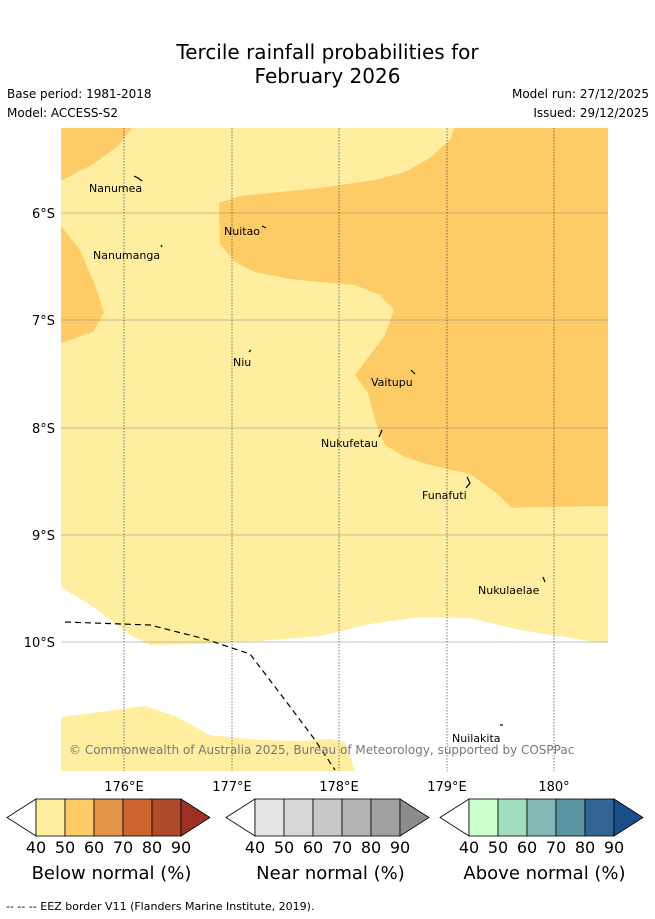  What do you see at coordinates (232, 787) in the screenshot?
I see `lon-label-177e: 177°E` at bounding box center [232, 787].